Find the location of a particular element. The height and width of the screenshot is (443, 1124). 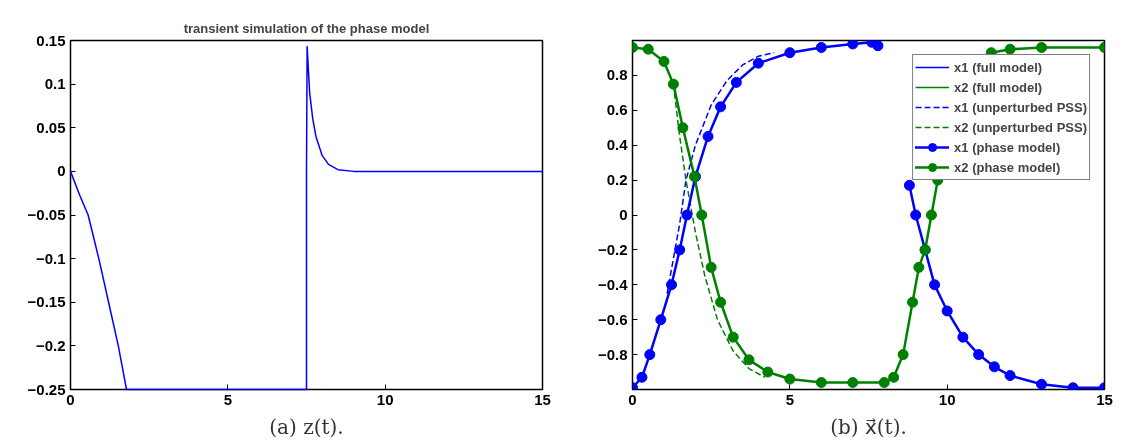

y-tick-label: −0.25 is located at coordinates (46, 389).